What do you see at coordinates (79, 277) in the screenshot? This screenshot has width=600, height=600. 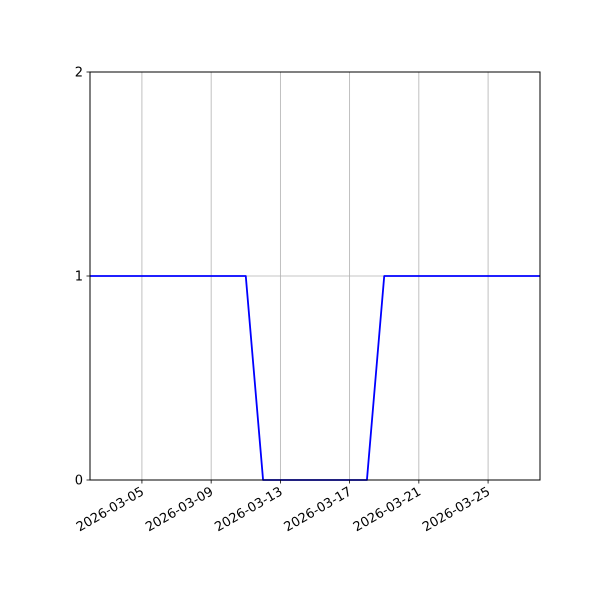 I see `y-tick-label: 1` at bounding box center [79, 277].